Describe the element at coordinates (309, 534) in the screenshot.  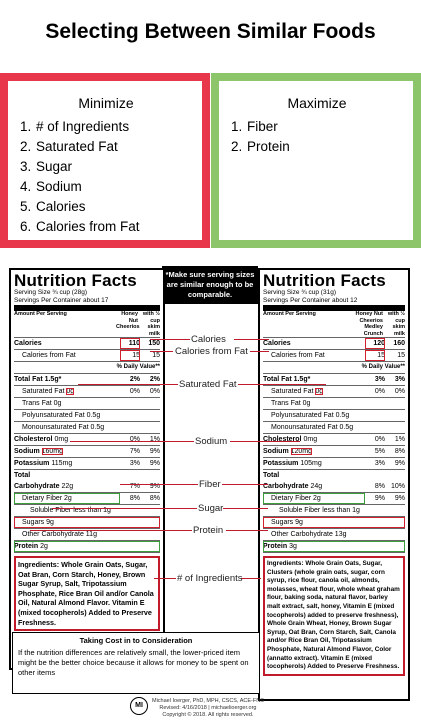
I see `other-carb: Other Carbohydrate 13g` at that location.